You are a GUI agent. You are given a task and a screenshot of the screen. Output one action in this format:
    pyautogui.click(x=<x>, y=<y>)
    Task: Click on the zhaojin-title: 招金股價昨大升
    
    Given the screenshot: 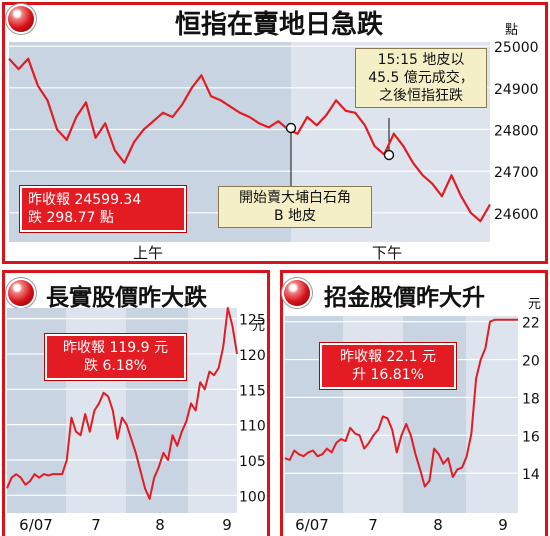 What is the action you would take?
    pyautogui.click(x=404, y=298)
    